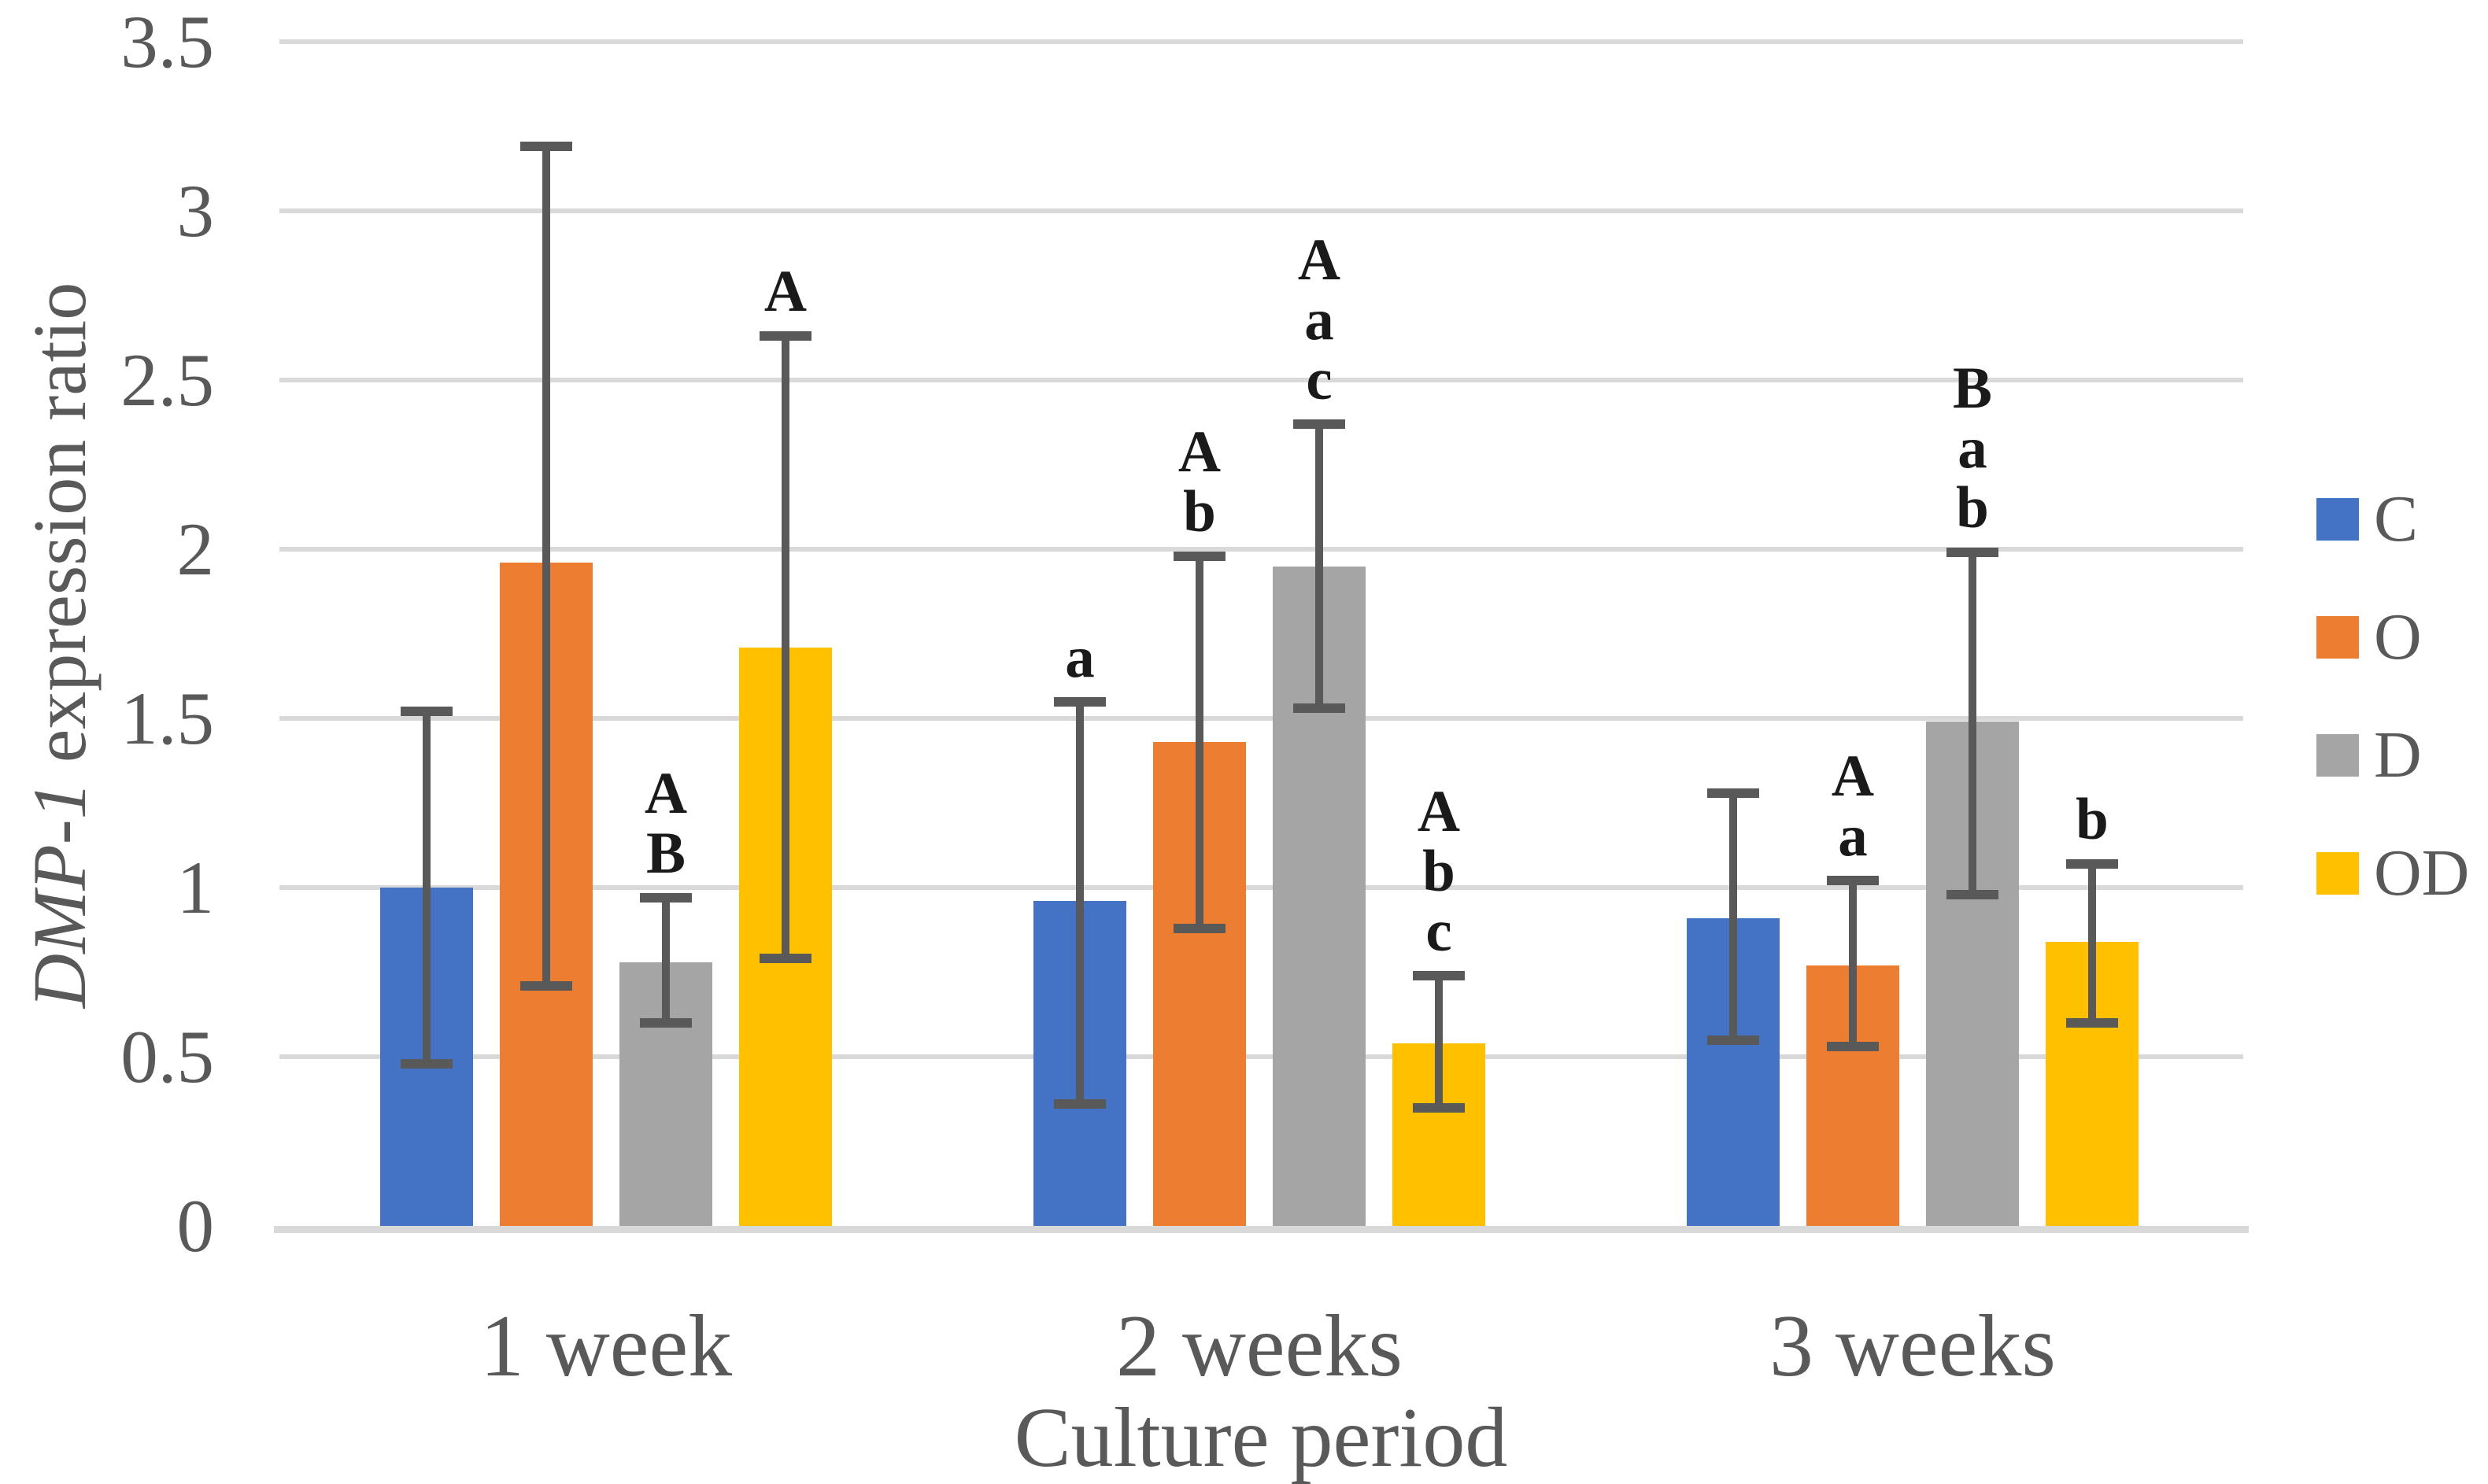  Describe the element at coordinates (2422, 873) in the screenshot. I see `legend-label-OD: OD` at that location.